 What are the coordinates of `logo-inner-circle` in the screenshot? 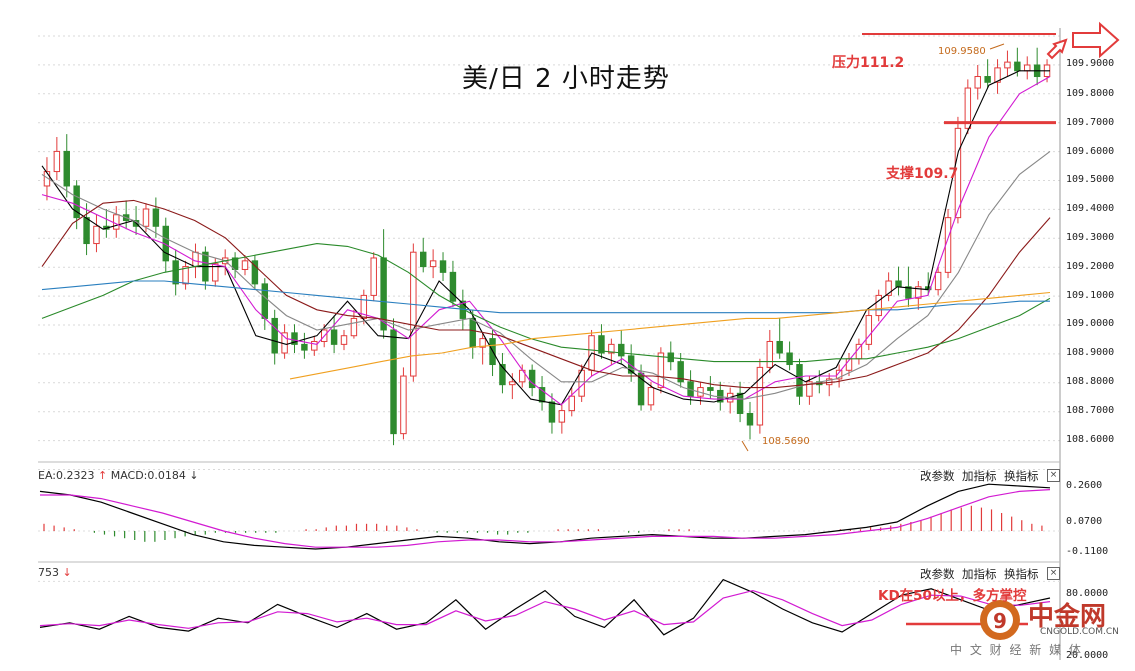 It's located at (1000, 620).